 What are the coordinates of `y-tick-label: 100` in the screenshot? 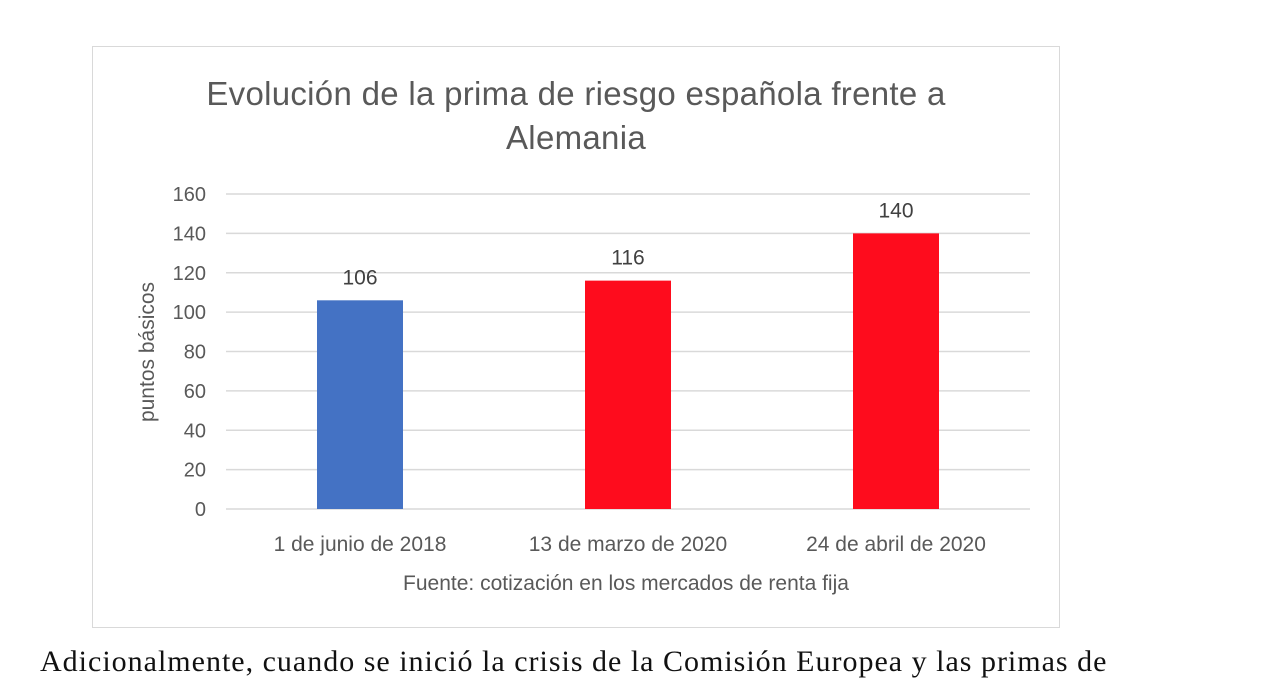 It's located at (189, 313).